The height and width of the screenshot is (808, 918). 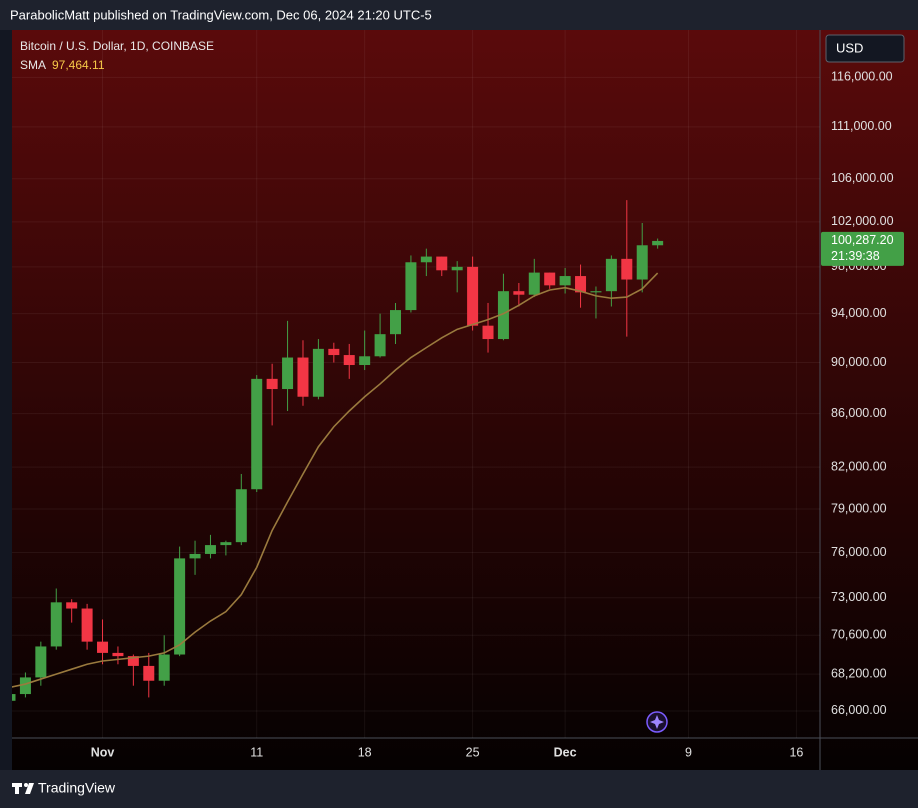 What do you see at coordinates (855, 256) in the screenshot?
I see `countdown-label: 21:39:38` at bounding box center [855, 256].